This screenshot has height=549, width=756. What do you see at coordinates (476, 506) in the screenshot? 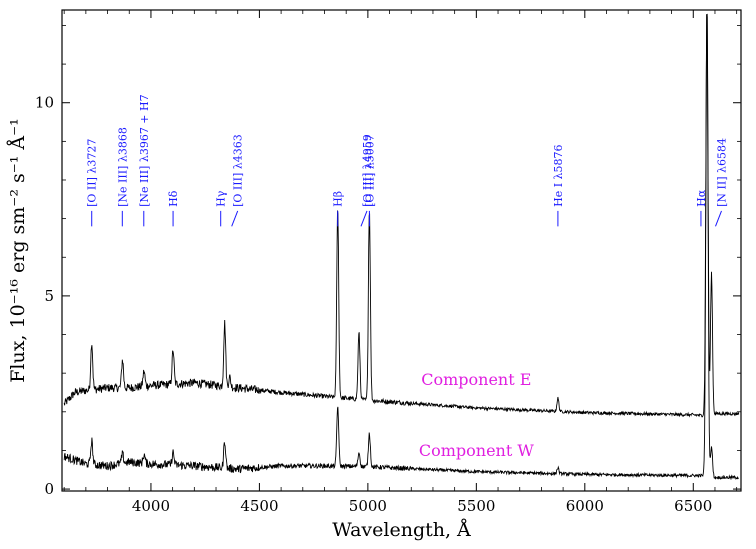
I see `x-tick-label: 5500` at bounding box center [476, 506].